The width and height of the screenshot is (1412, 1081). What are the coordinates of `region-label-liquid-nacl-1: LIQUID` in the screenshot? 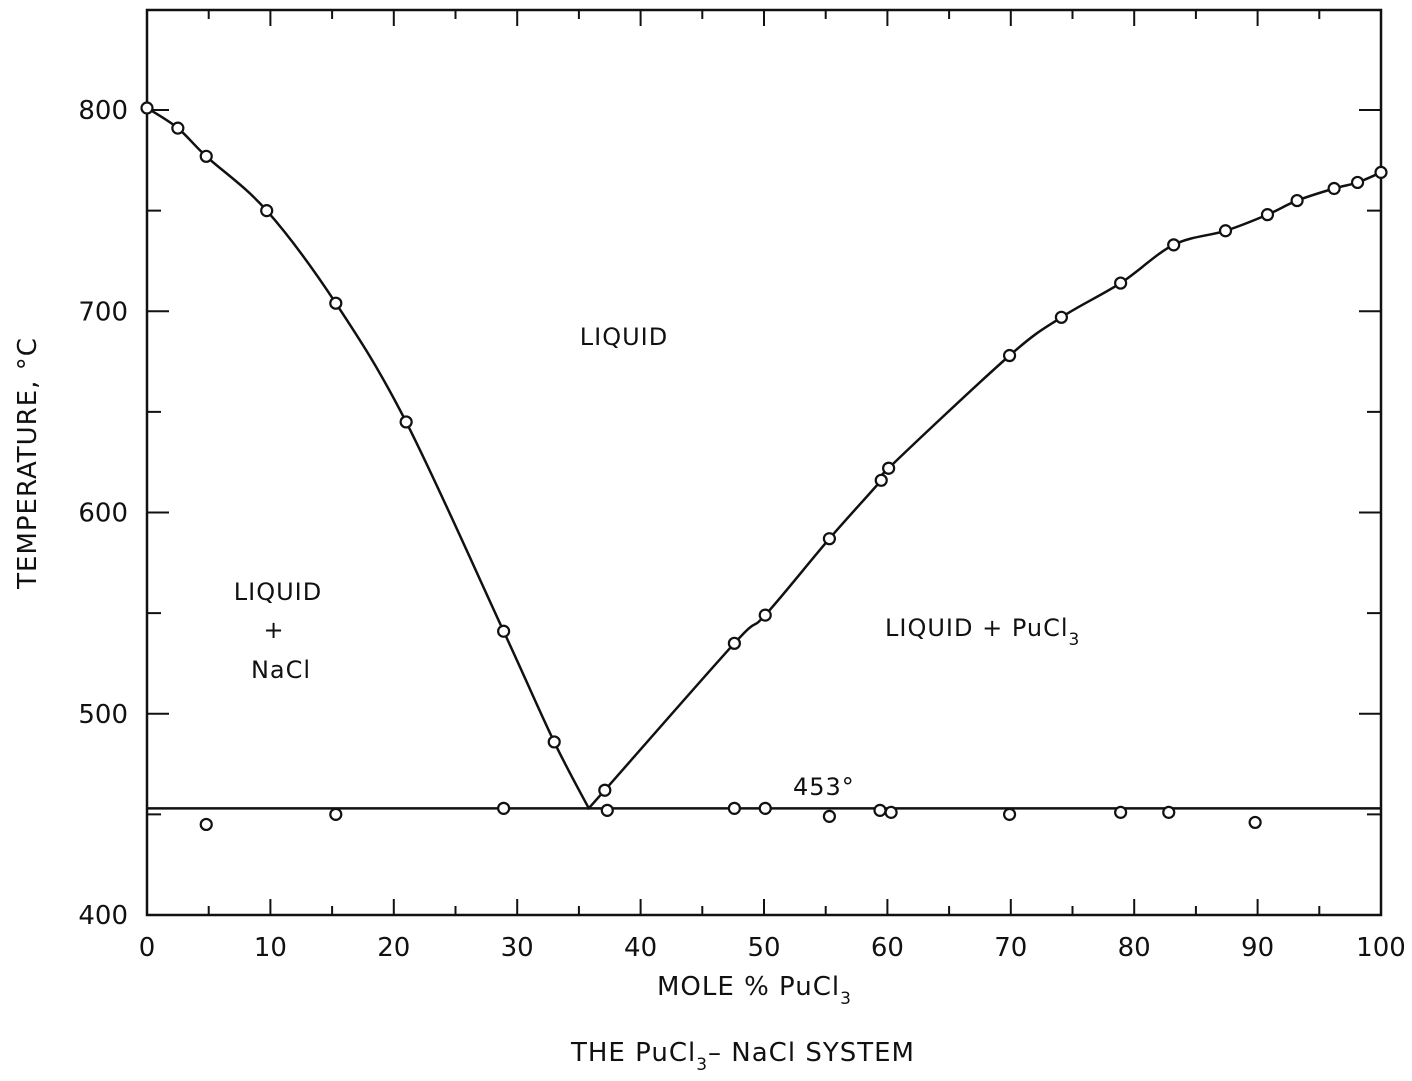 It's located at (278, 592).